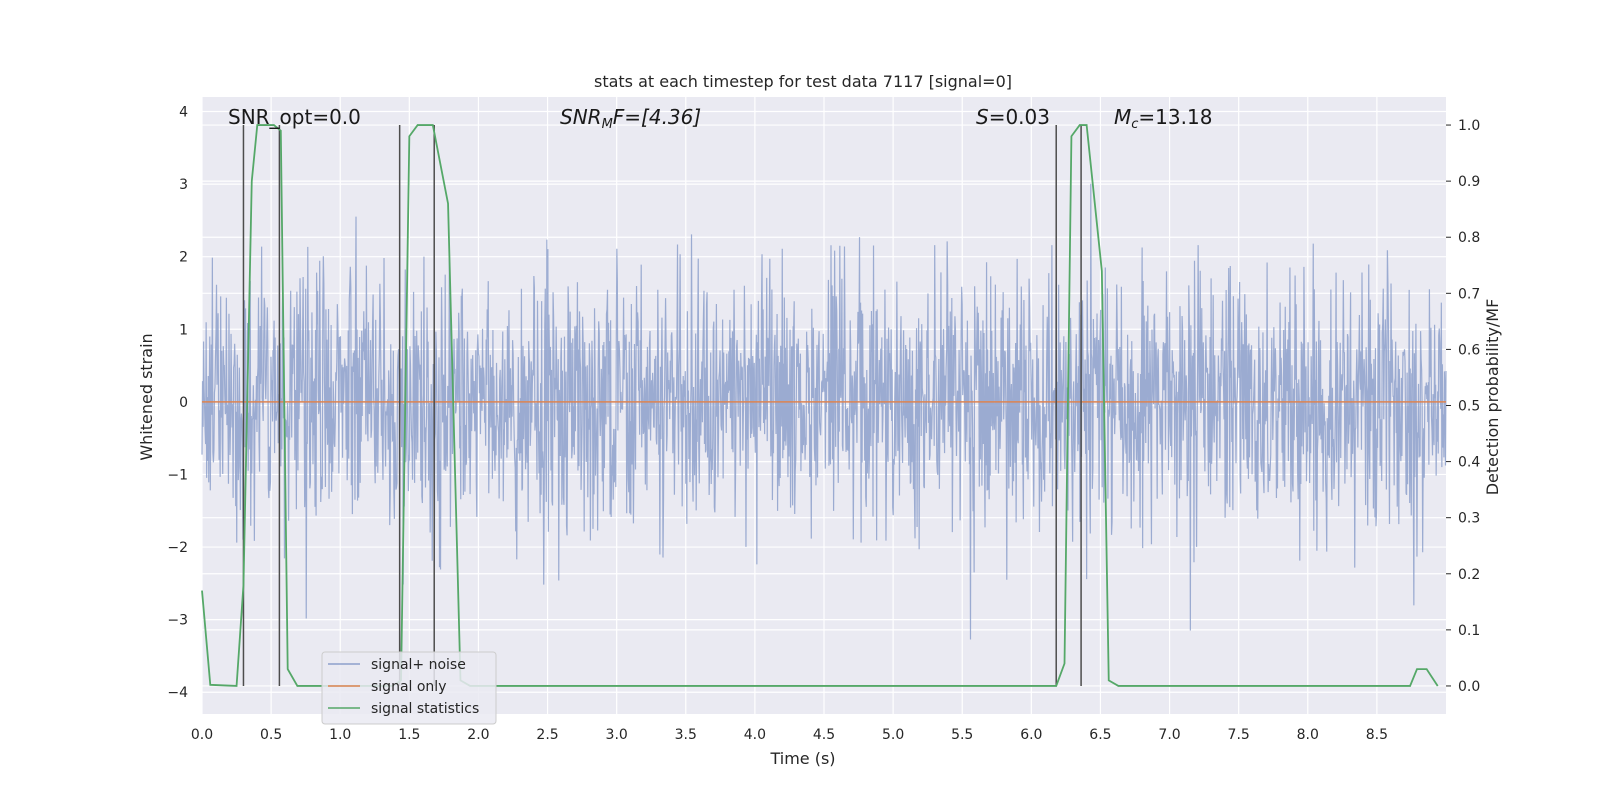 This screenshot has height=800, width=1600. I want to click on x-tick-label: 1.5, so click(409, 735).